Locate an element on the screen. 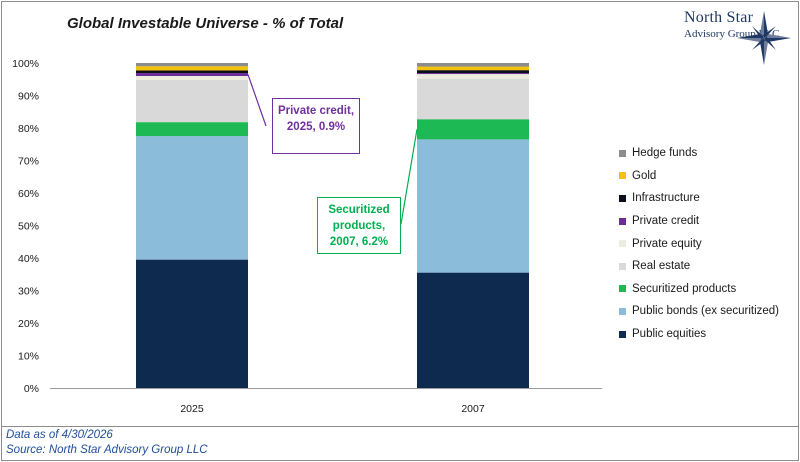 The width and height of the screenshot is (800, 462). bar-segment-private-equity-2025 is located at coordinates (192, 78).